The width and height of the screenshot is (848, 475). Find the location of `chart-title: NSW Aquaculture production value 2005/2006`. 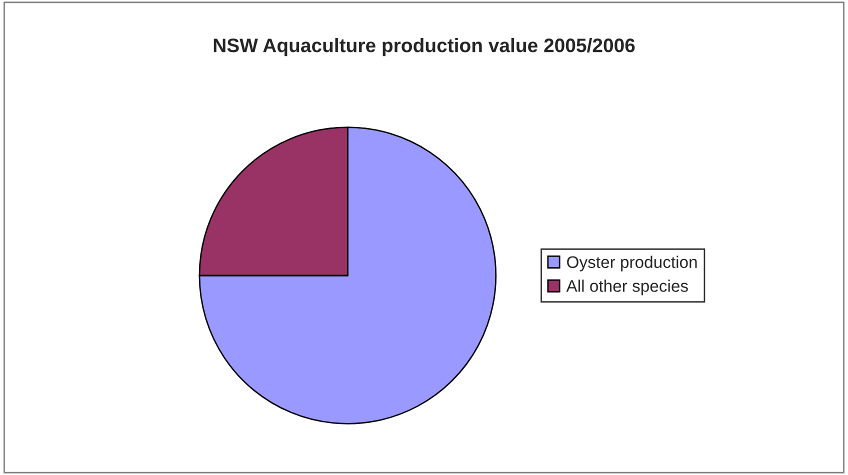

chart-title: NSW Aquaculture production value 2005/2006 is located at coordinates (424, 47).